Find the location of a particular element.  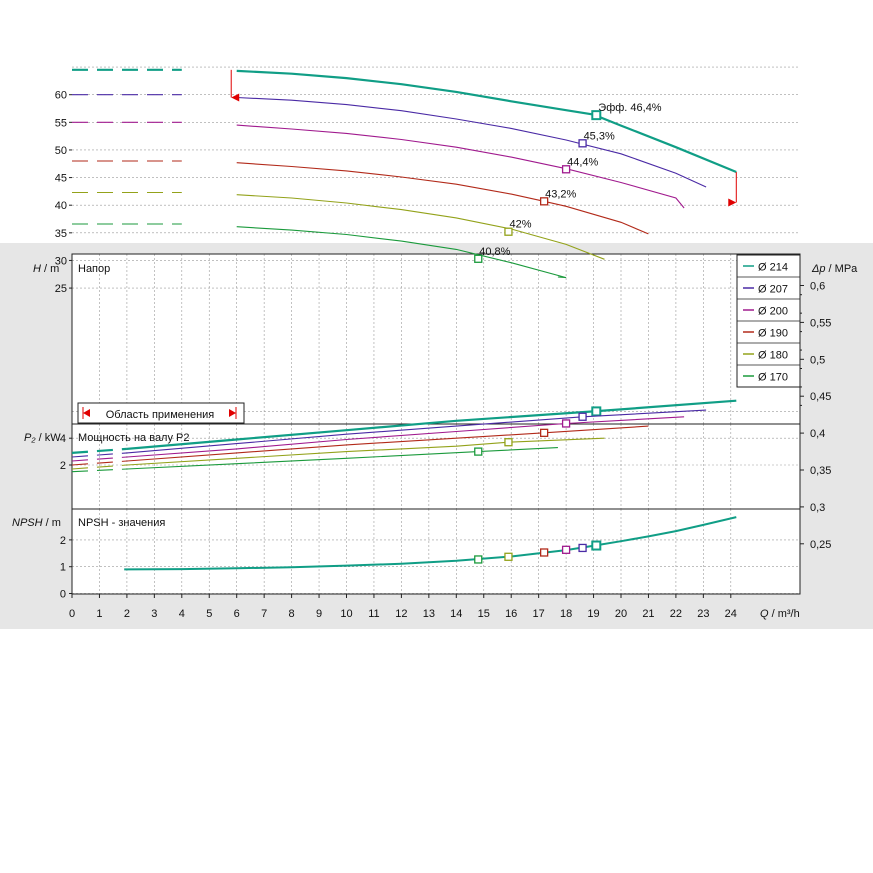

y-tick-label-head: 60 is located at coordinates (61, 96).